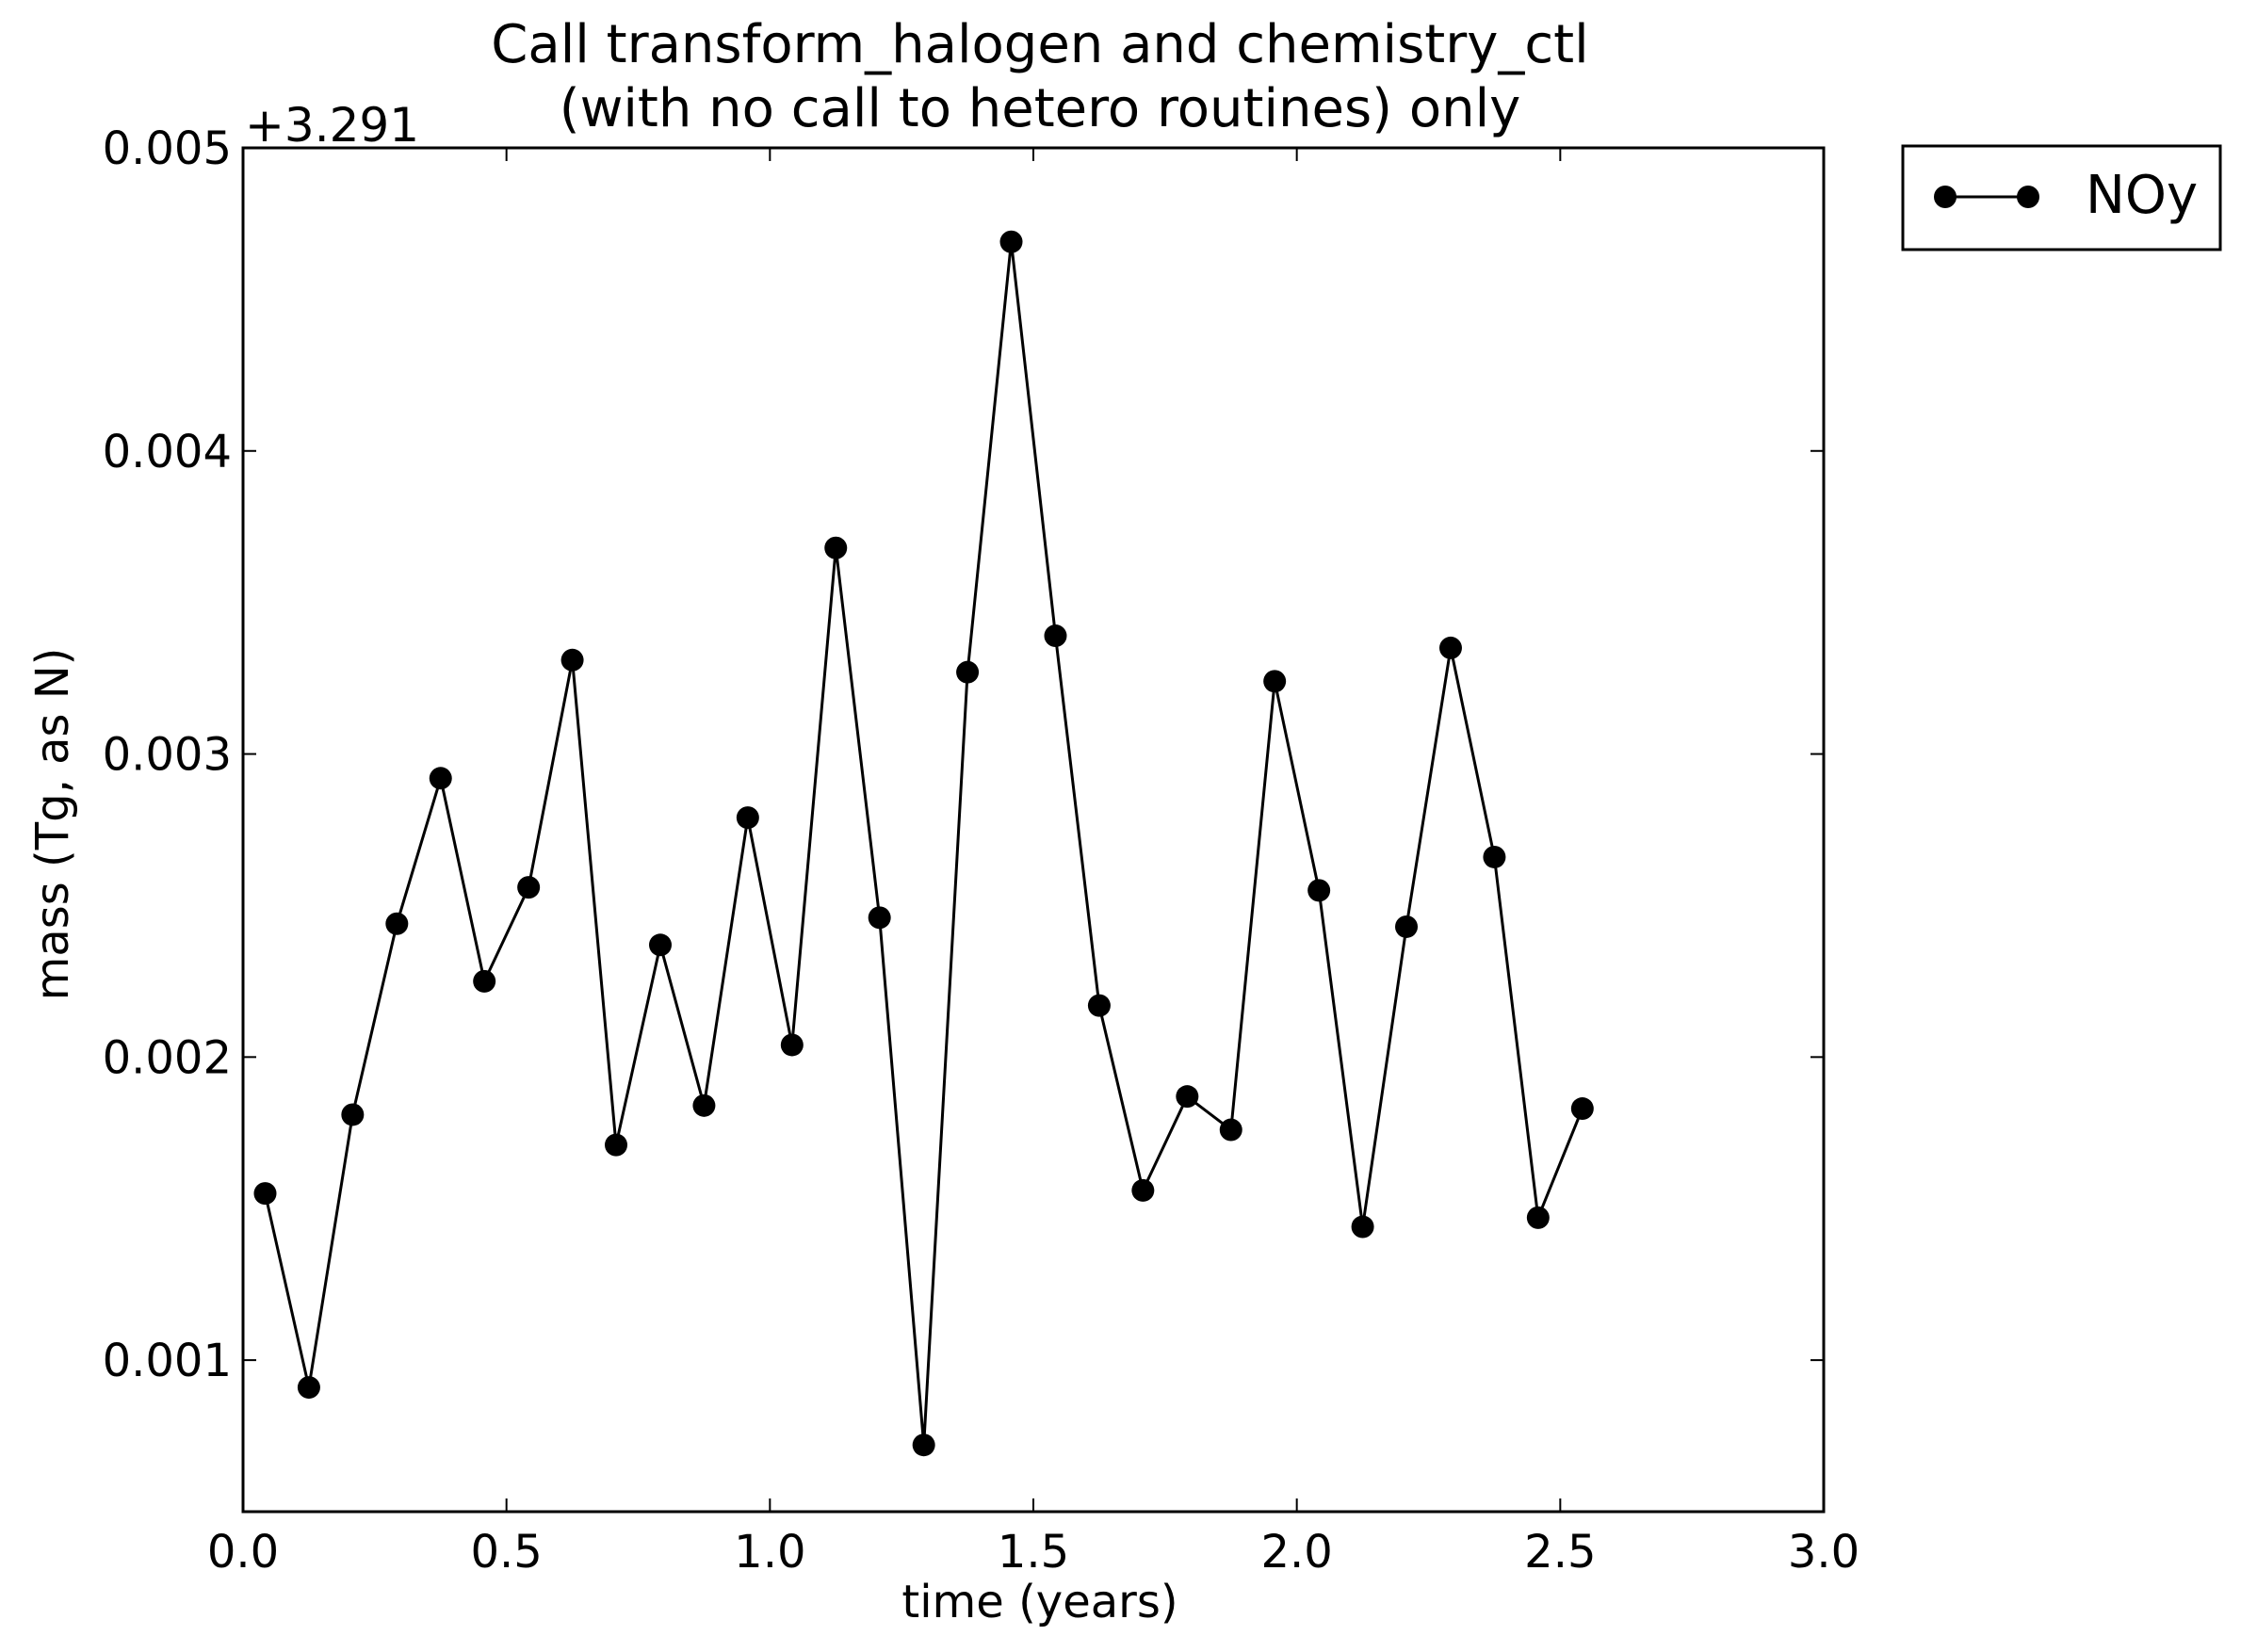 The width and height of the screenshot is (2241, 1652). Describe the element at coordinates (168, 148) in the screenshot. I see `y-tick-label: 0.005` at that location.